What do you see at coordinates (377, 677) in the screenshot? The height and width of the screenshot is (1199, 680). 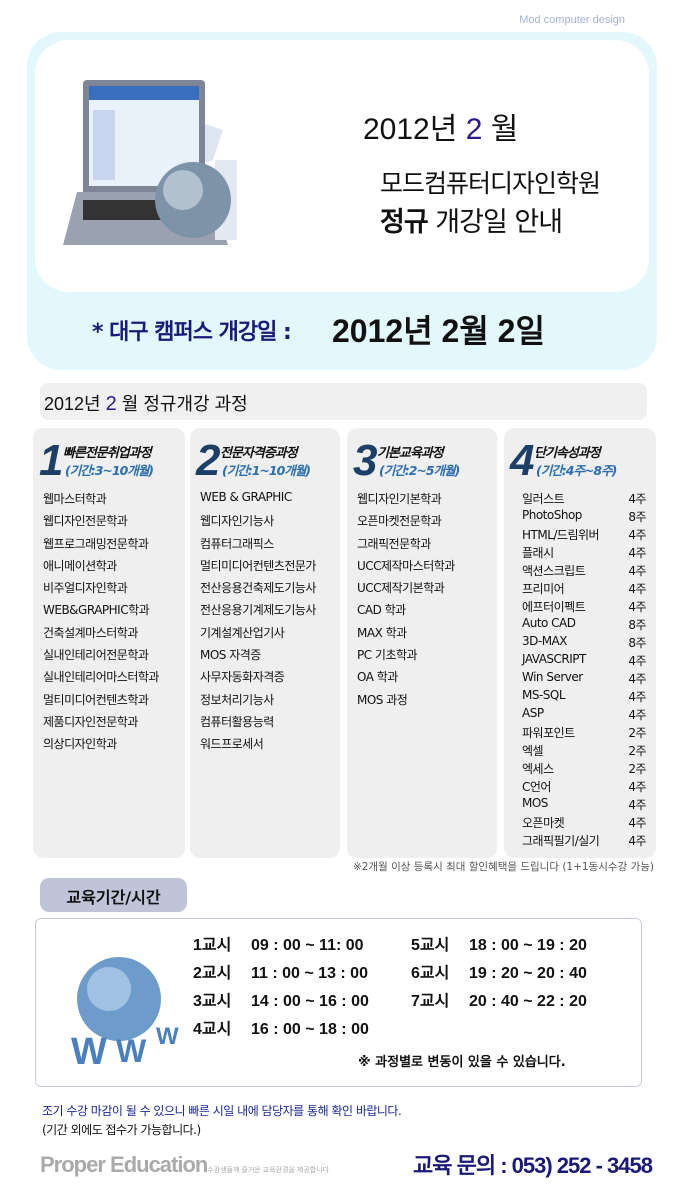 I see `list-item: OA 학과` at bounding box center [377, 677].